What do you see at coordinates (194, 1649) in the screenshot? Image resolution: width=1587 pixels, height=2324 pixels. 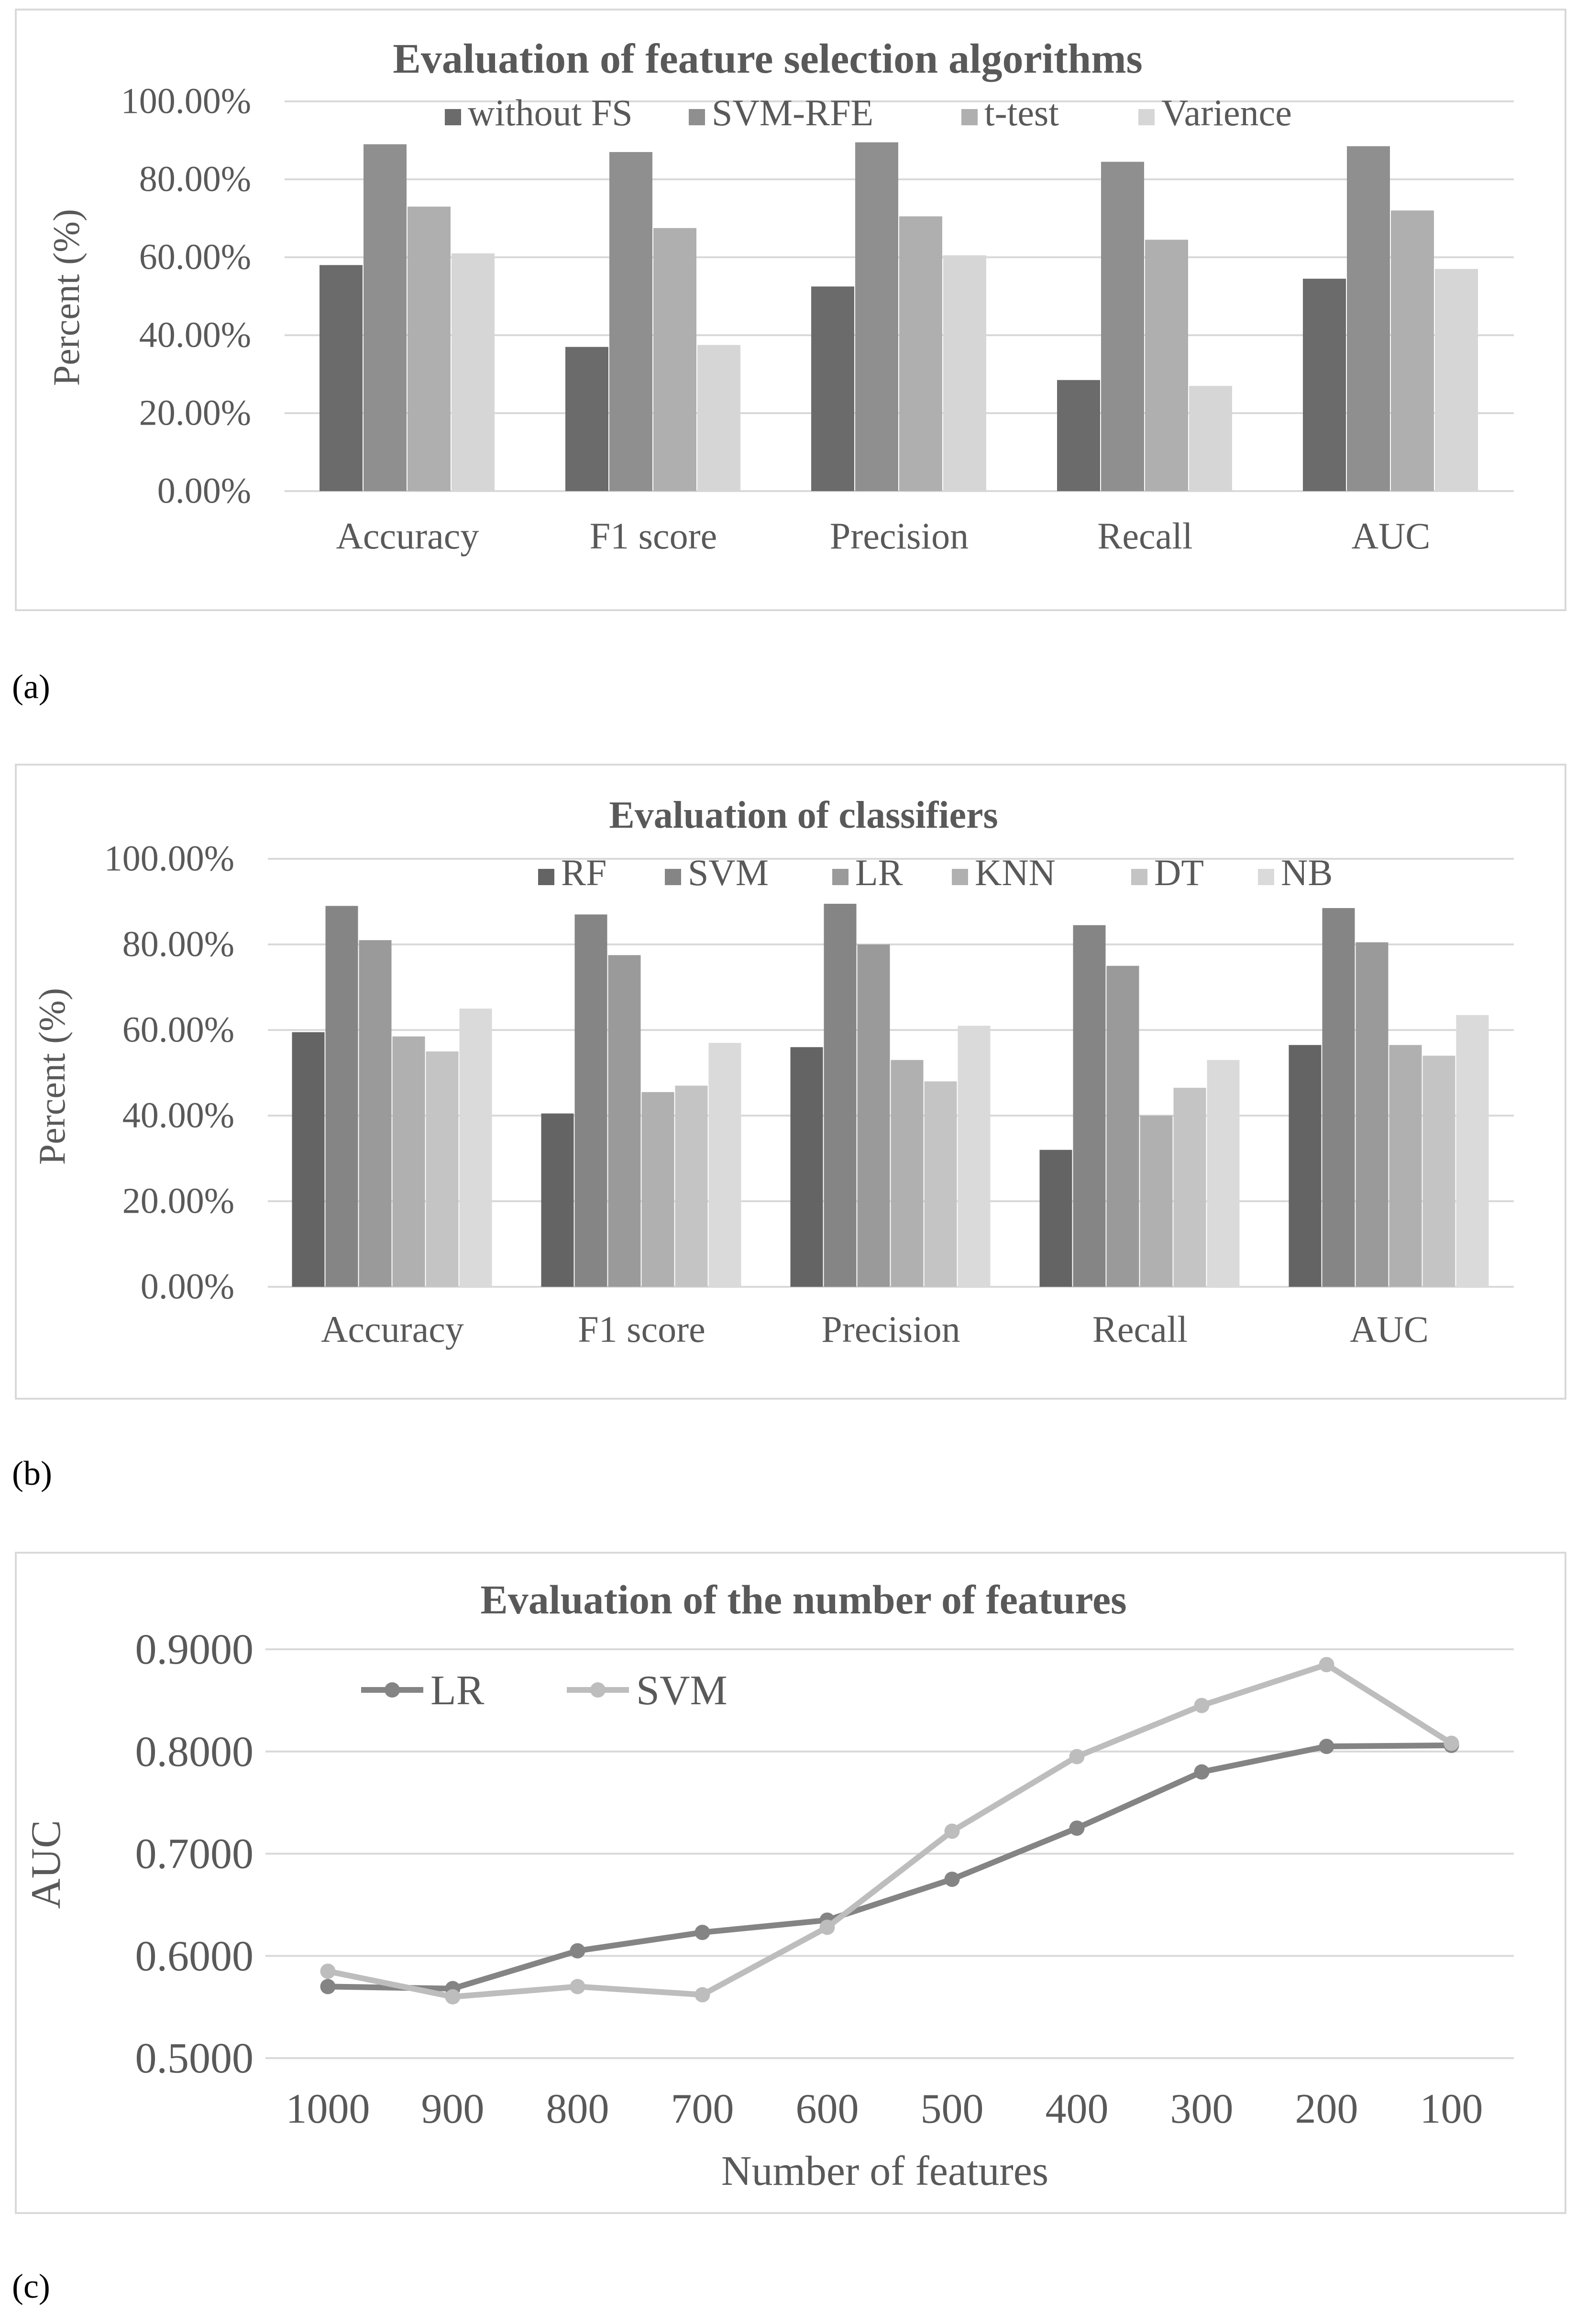 I see `y-tick-label: 0.9000` at bounding box center [194, 1649].